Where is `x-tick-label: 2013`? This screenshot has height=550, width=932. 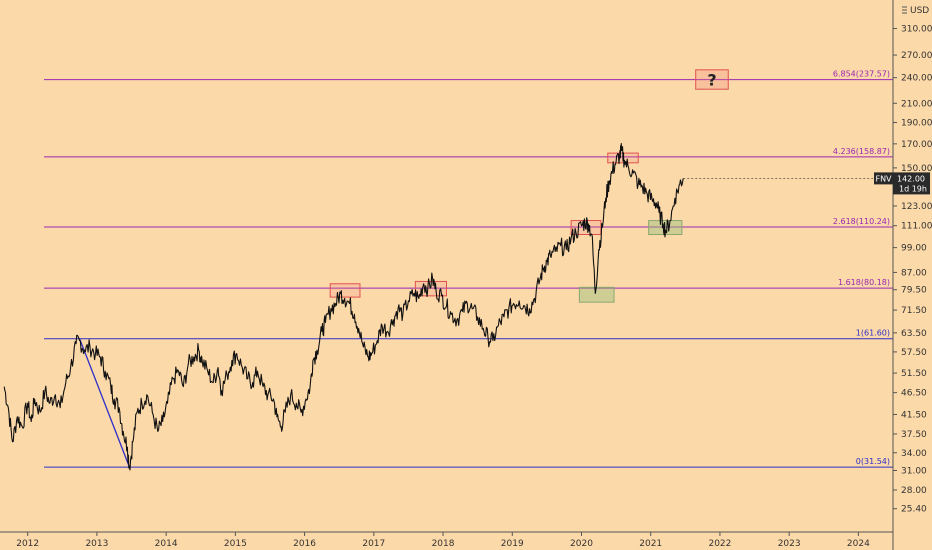 x-tick-label: 2013 is located at coordinates (96, 544).